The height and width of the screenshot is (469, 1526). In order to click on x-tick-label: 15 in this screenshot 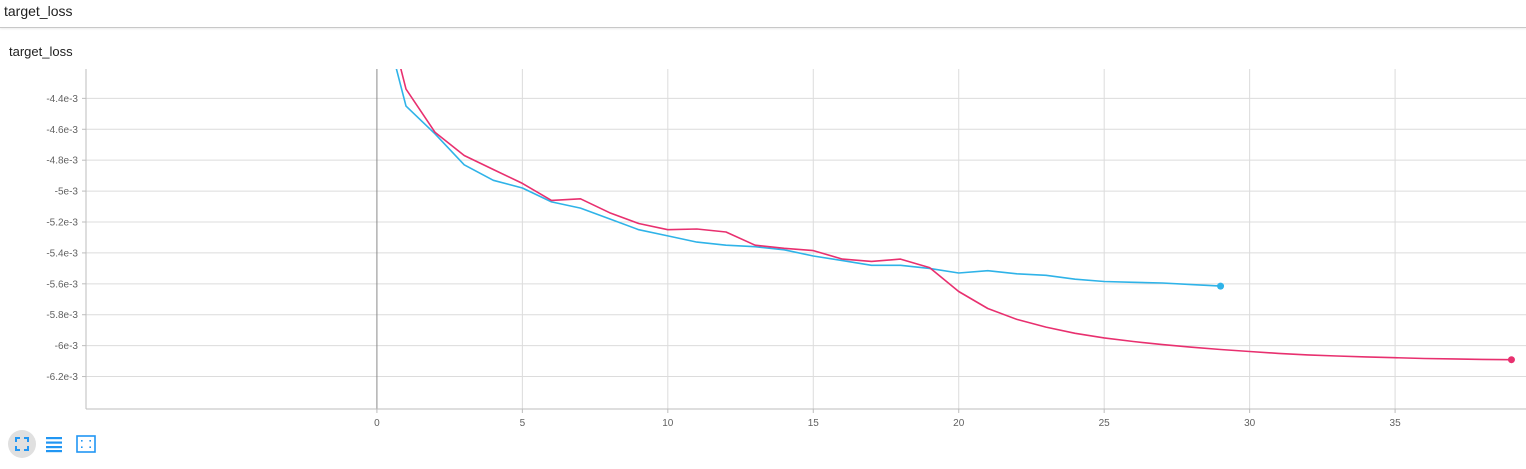, I will do `click(814, 423)`.